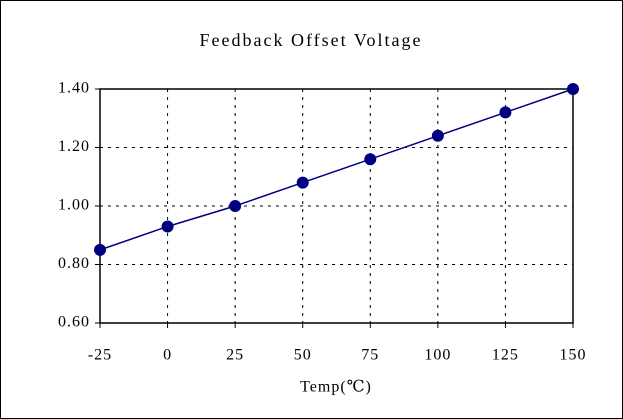 The width and height of the screenshot is (623, 419). Describe the element at coordinates (303, 355) in the screenshot. I see `x-tick-label: 50` at that location.